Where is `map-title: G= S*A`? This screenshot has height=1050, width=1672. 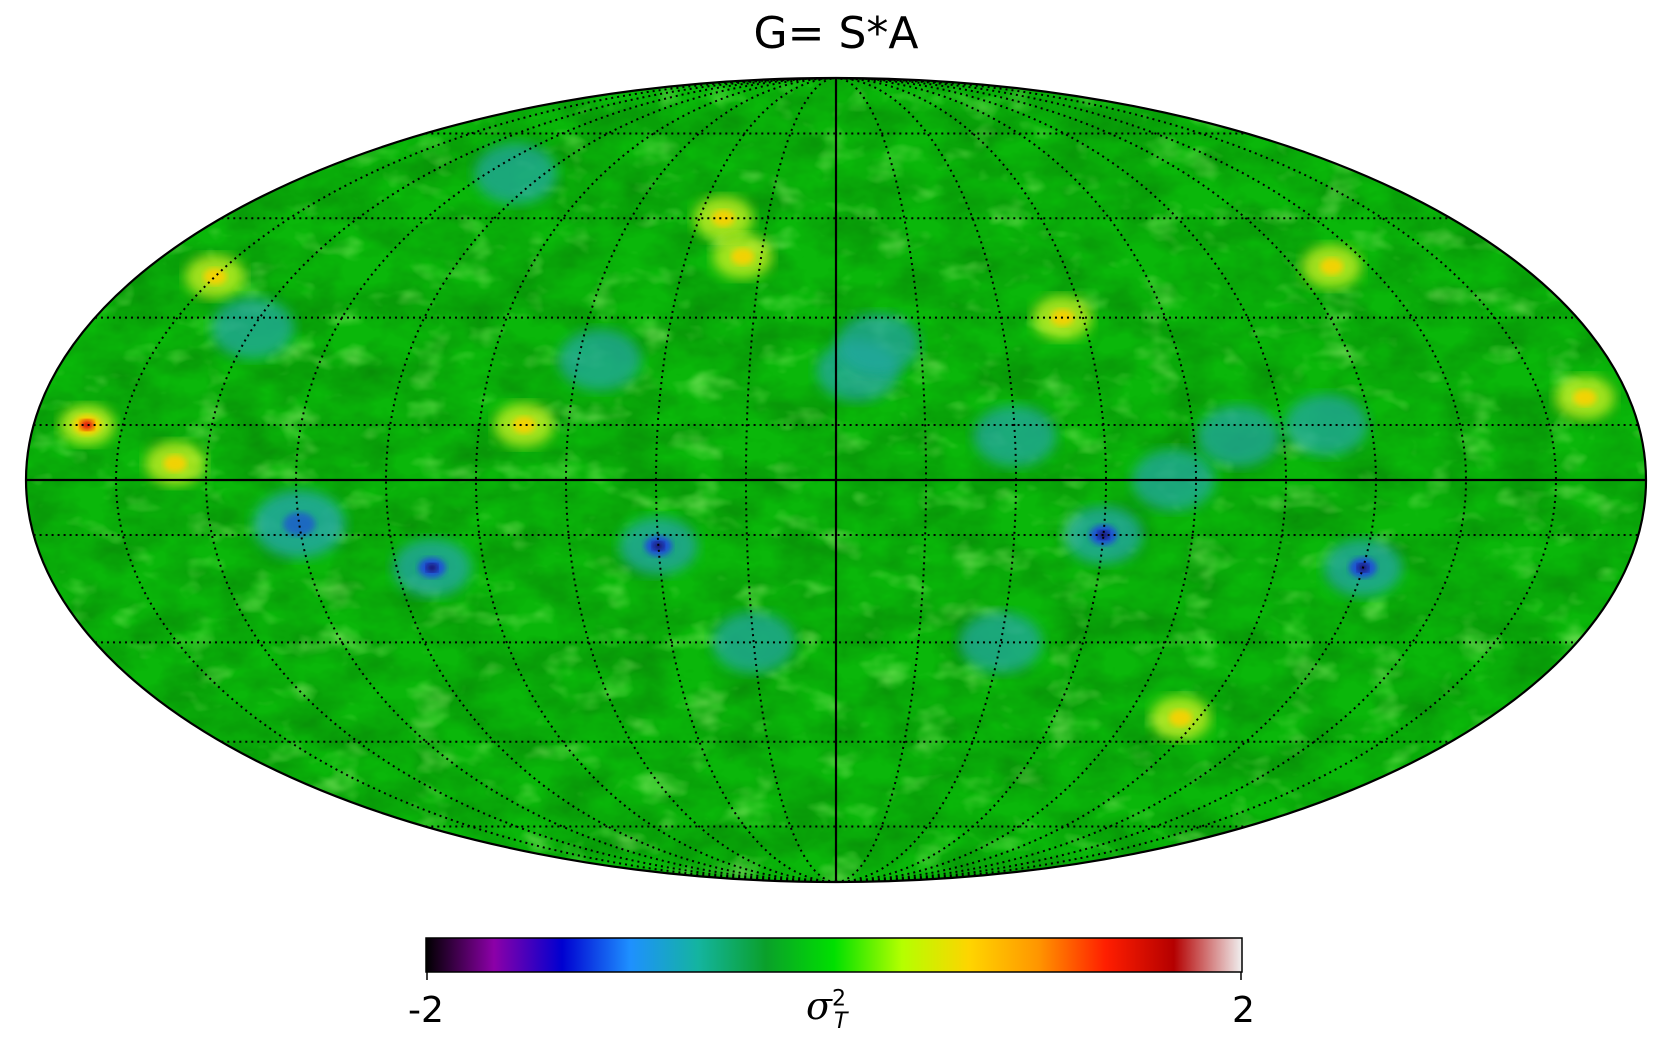 map-title: G= S*A is located at coordinates (836, 33).